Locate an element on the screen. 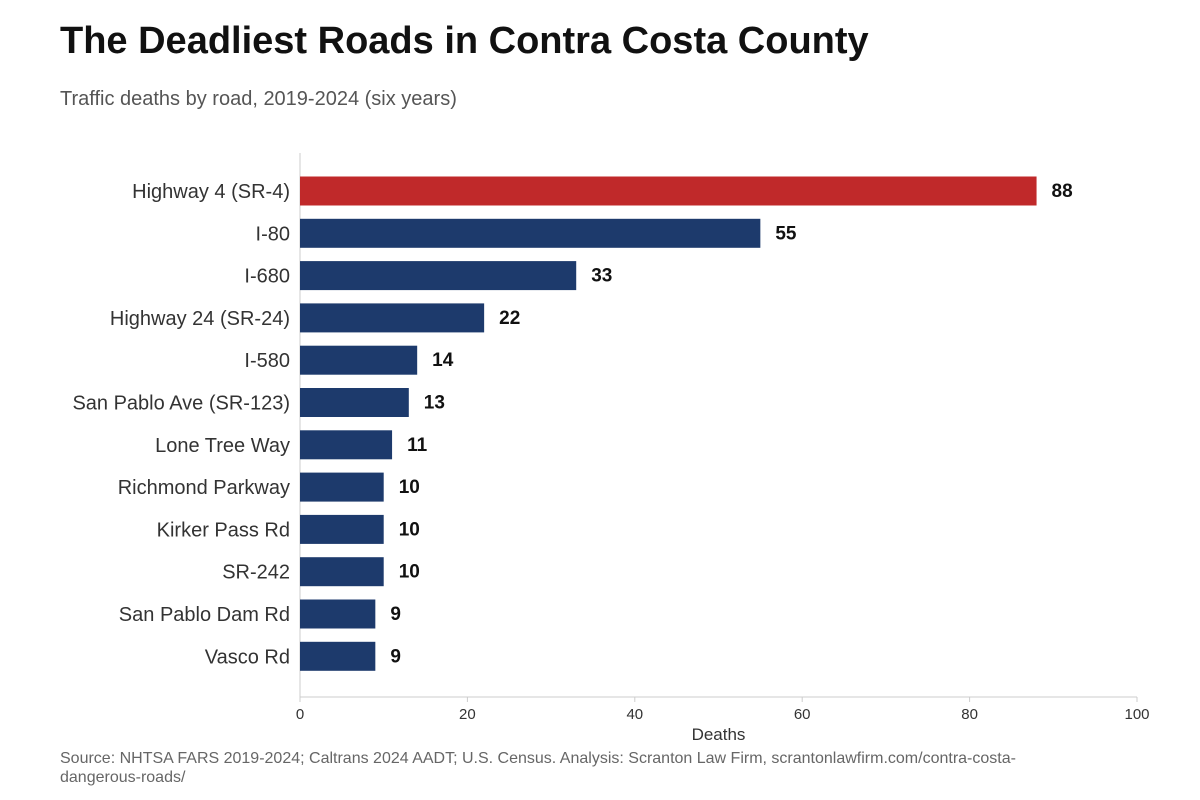 The height and width of the screenshot is (800, 1200). x-tick-label: 60 is located at coordinates (802, 714).